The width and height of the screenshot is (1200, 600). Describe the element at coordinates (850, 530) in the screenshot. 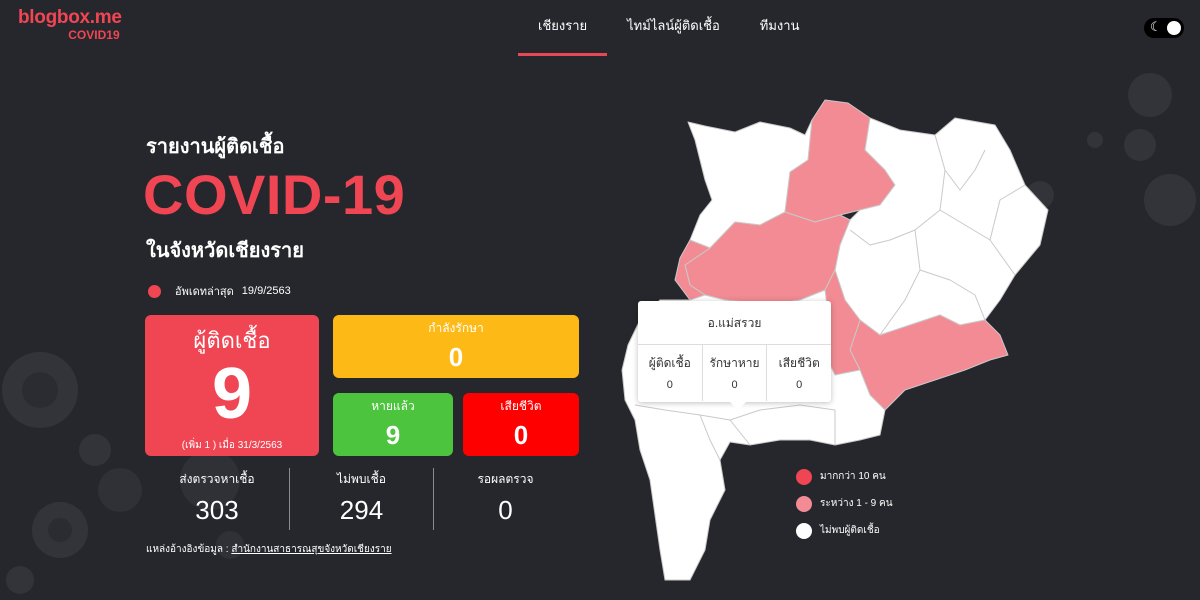

I see `legend-label: ไม่พบผู้ติดเชื้อ` at that location.